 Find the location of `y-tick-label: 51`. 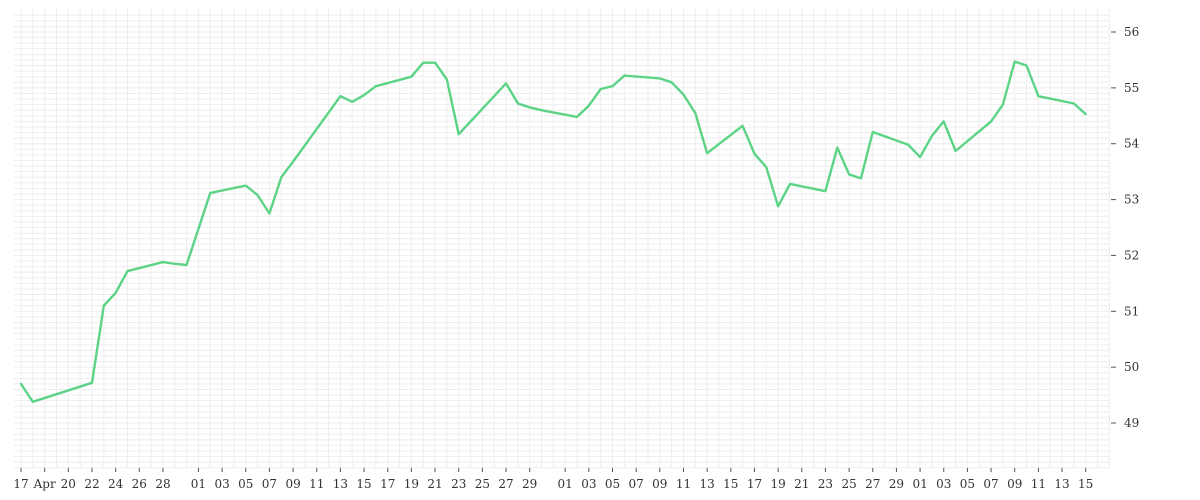

y-tick-label: 51 is located at coordinates (1131, 311).